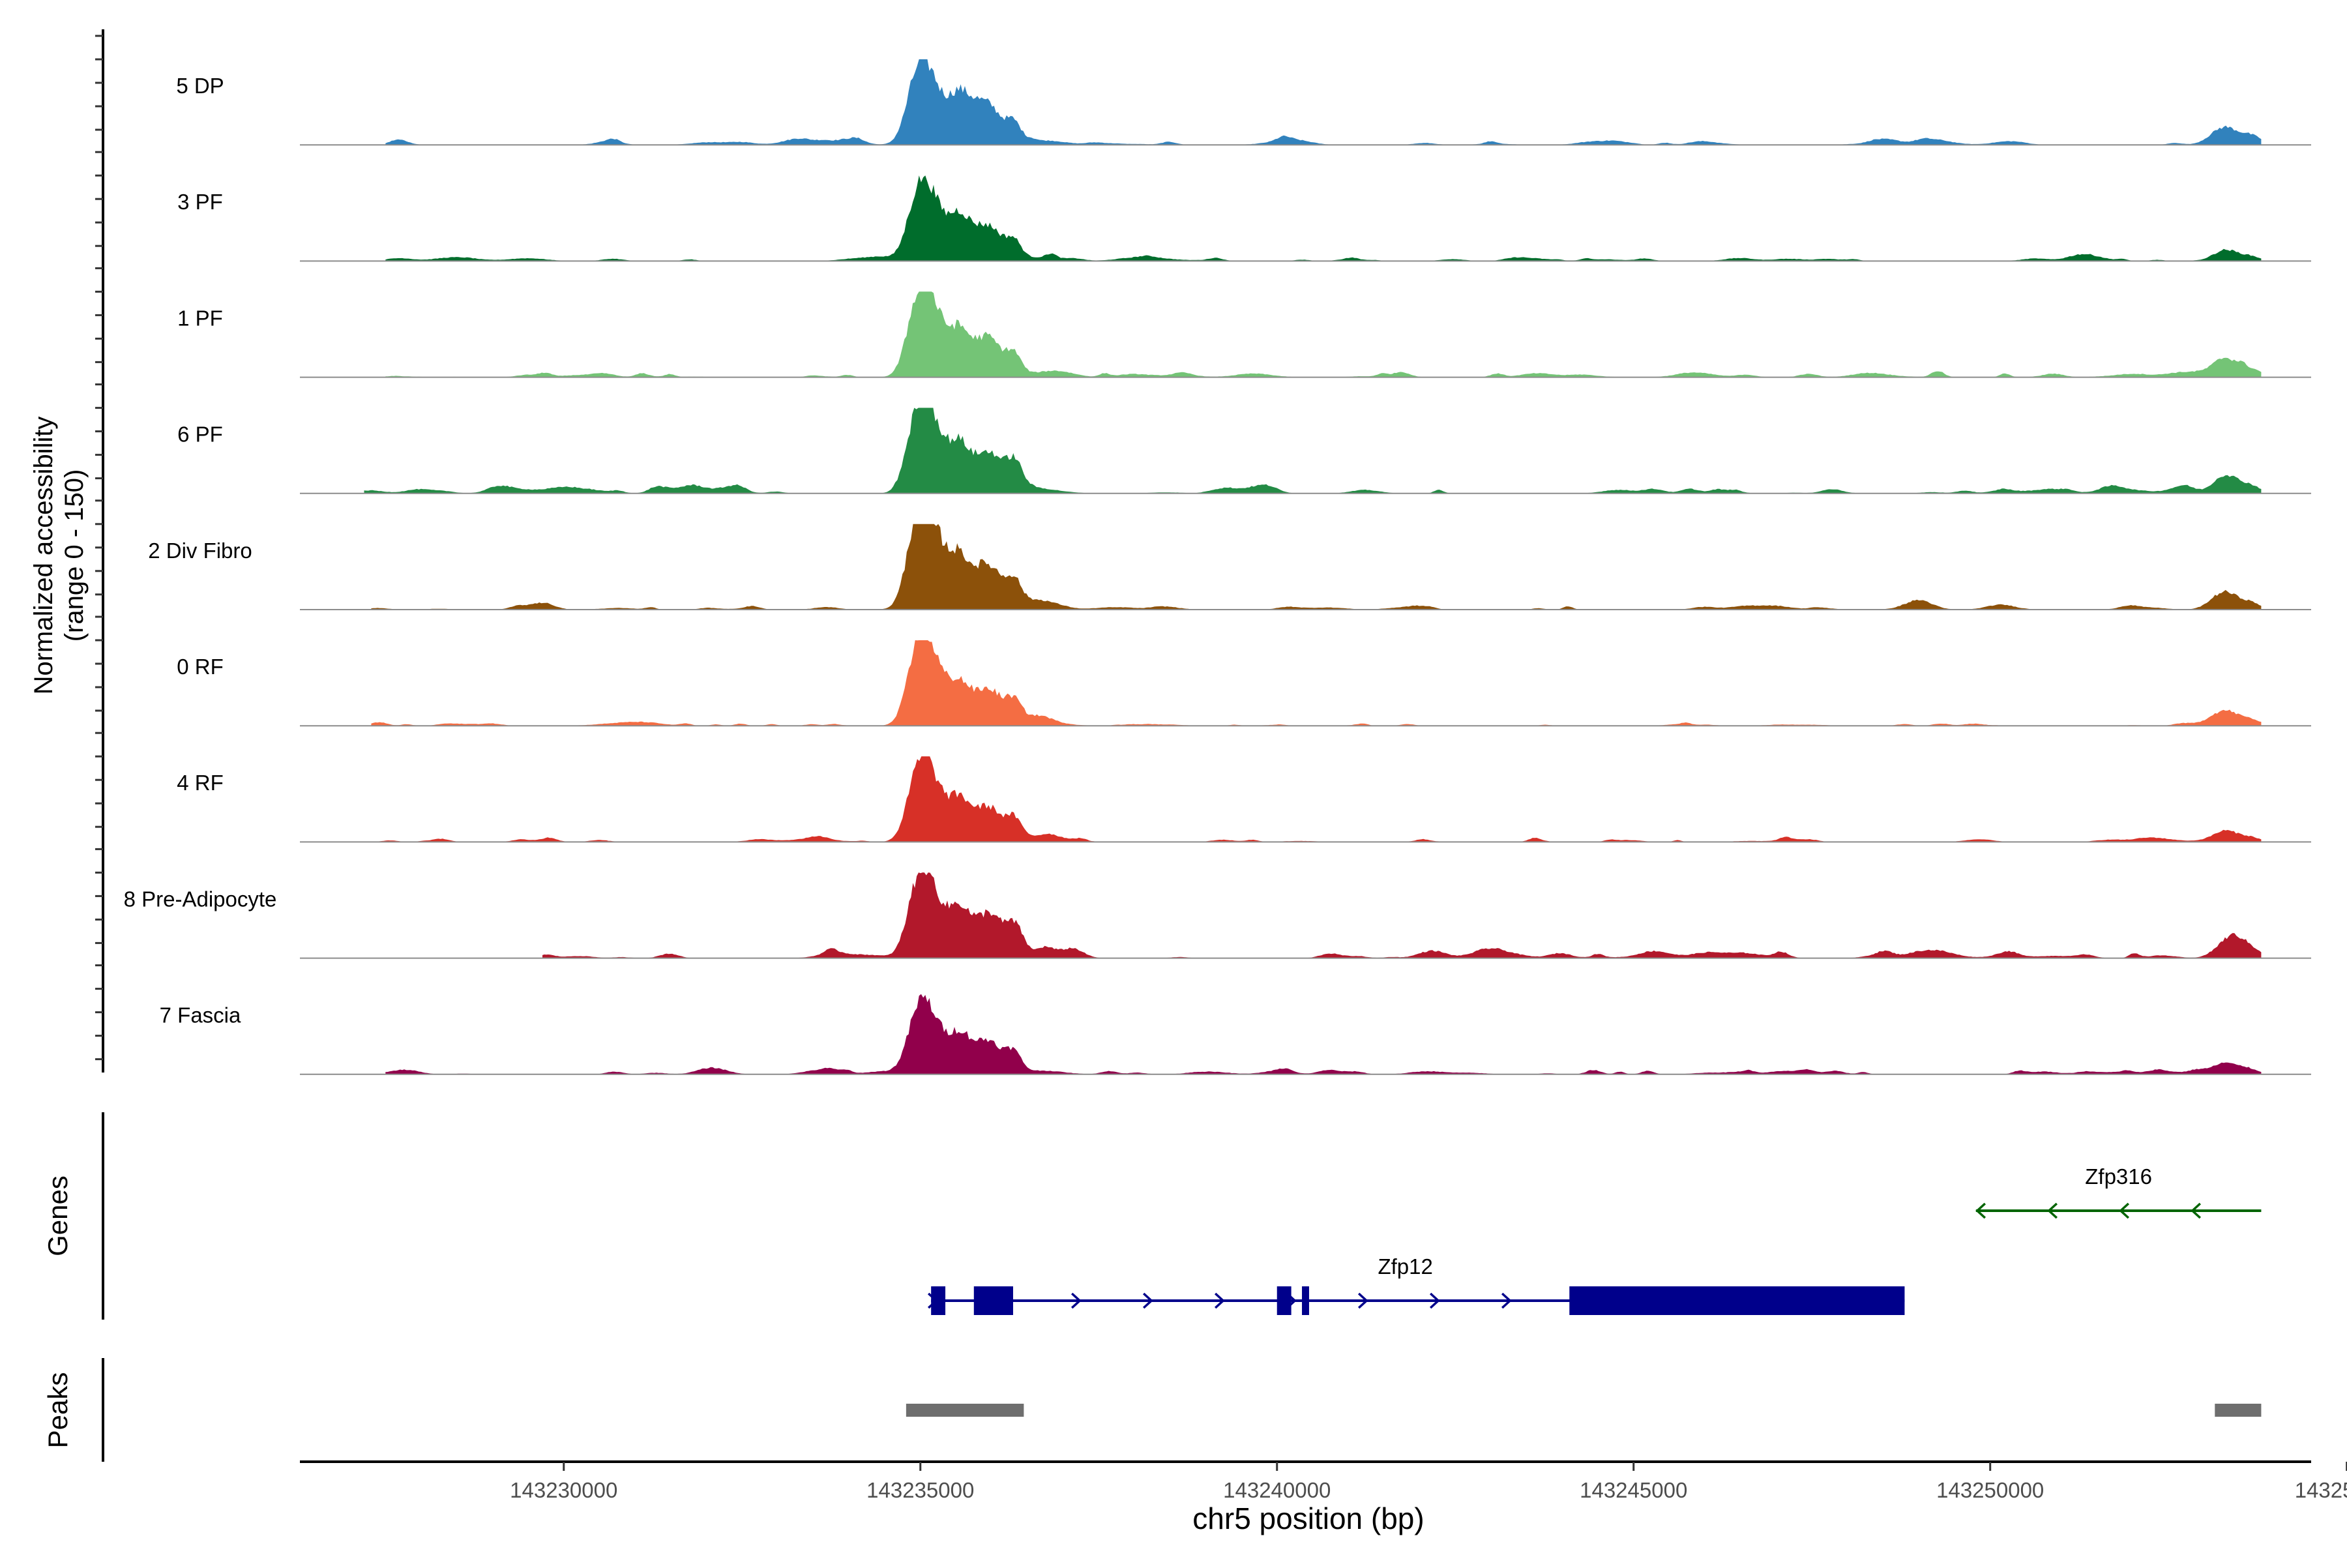 The width and height of the screenshot is (2347, 1568). I want to click on genes-label: Genes, so click(57, 1216).